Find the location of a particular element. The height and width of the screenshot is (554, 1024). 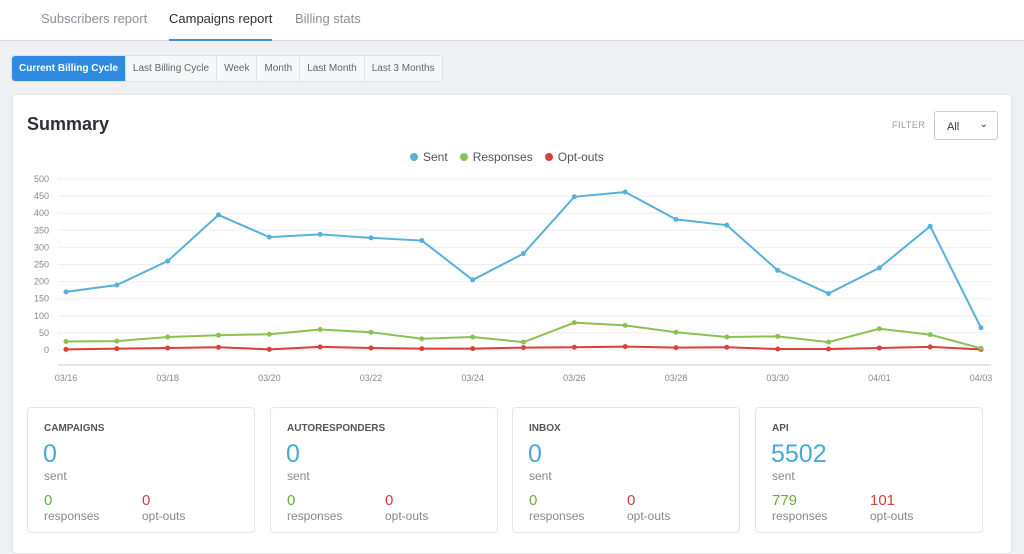

tab-billing-stats: Billing stats is located at coordinates (328, 18).